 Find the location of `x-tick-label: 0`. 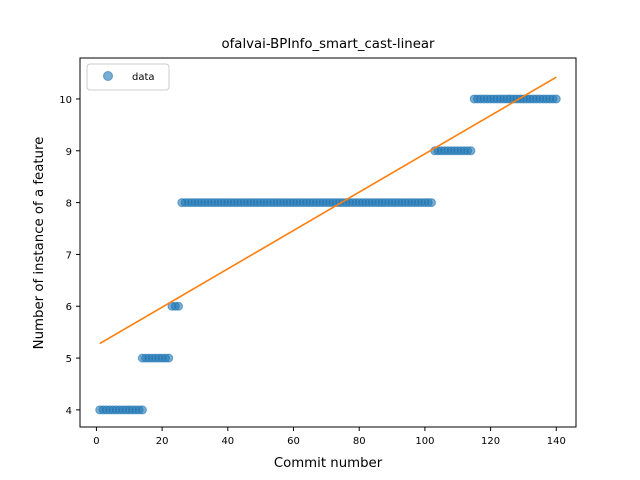

x-tick-label: 0 is located at coordinates (96, 441).